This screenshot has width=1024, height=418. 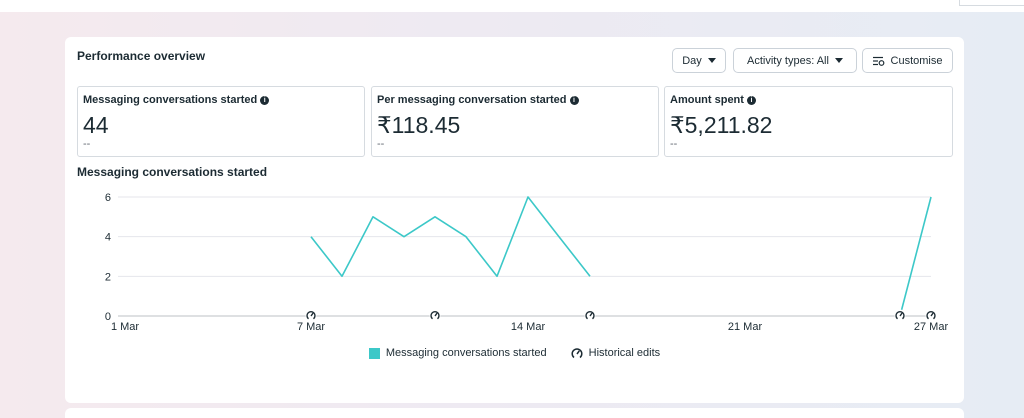 I want to click on x-tick-label: 1 Mar, so click(x=125, y=327).